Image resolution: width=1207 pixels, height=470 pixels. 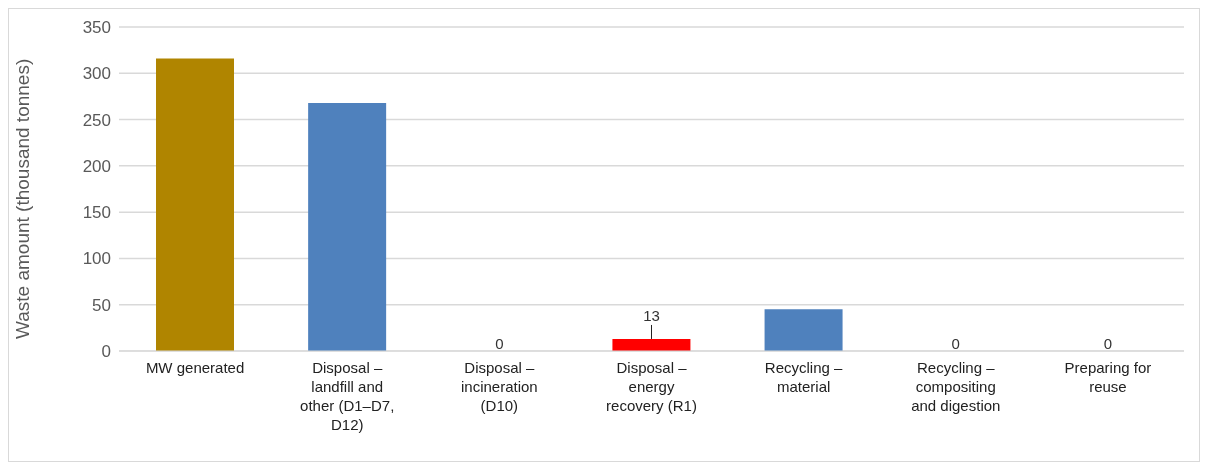 I want to click on x-tick-label: Preparing for reuse, so click(x=1108, y=377).